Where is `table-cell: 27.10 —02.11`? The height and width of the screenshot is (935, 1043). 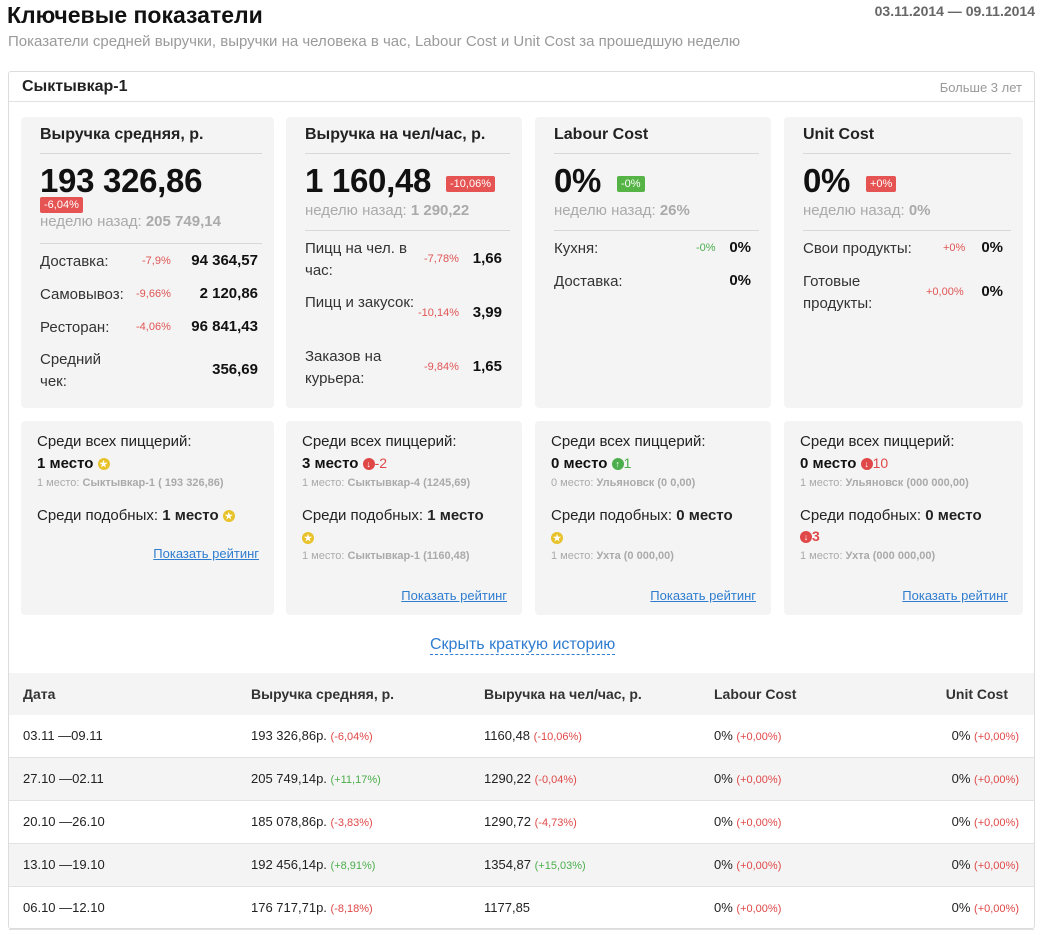 table-cell: 27.10 —02.11 is located at coordinates (63, 778).